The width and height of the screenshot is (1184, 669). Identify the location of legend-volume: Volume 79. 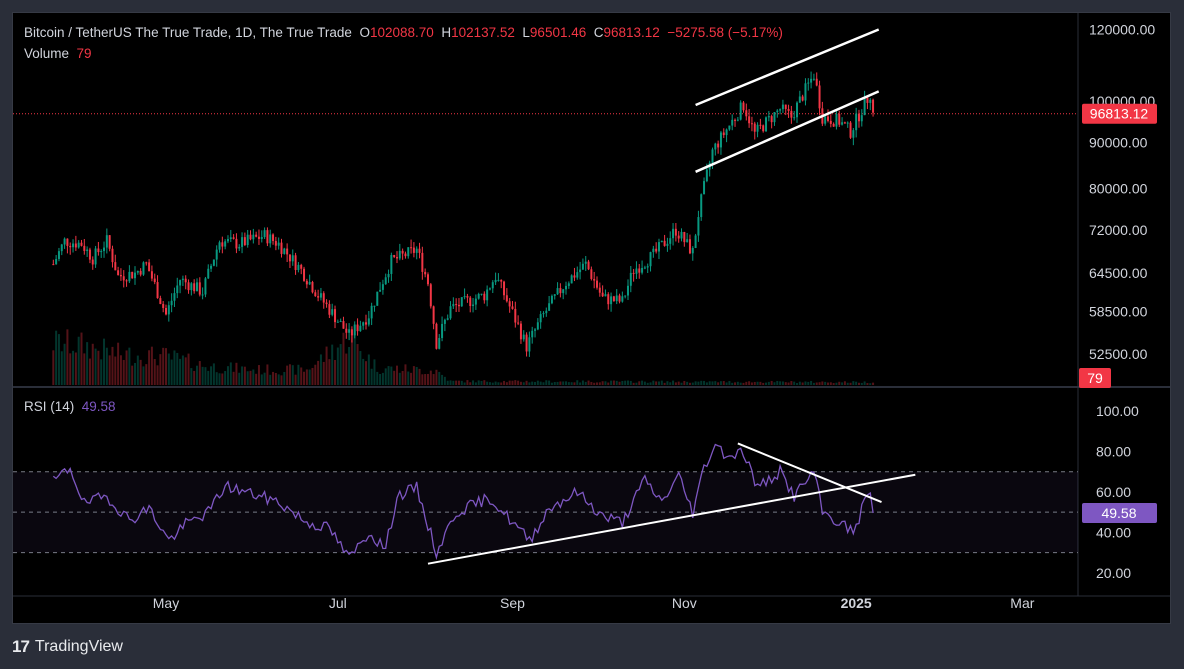
(58, 53).